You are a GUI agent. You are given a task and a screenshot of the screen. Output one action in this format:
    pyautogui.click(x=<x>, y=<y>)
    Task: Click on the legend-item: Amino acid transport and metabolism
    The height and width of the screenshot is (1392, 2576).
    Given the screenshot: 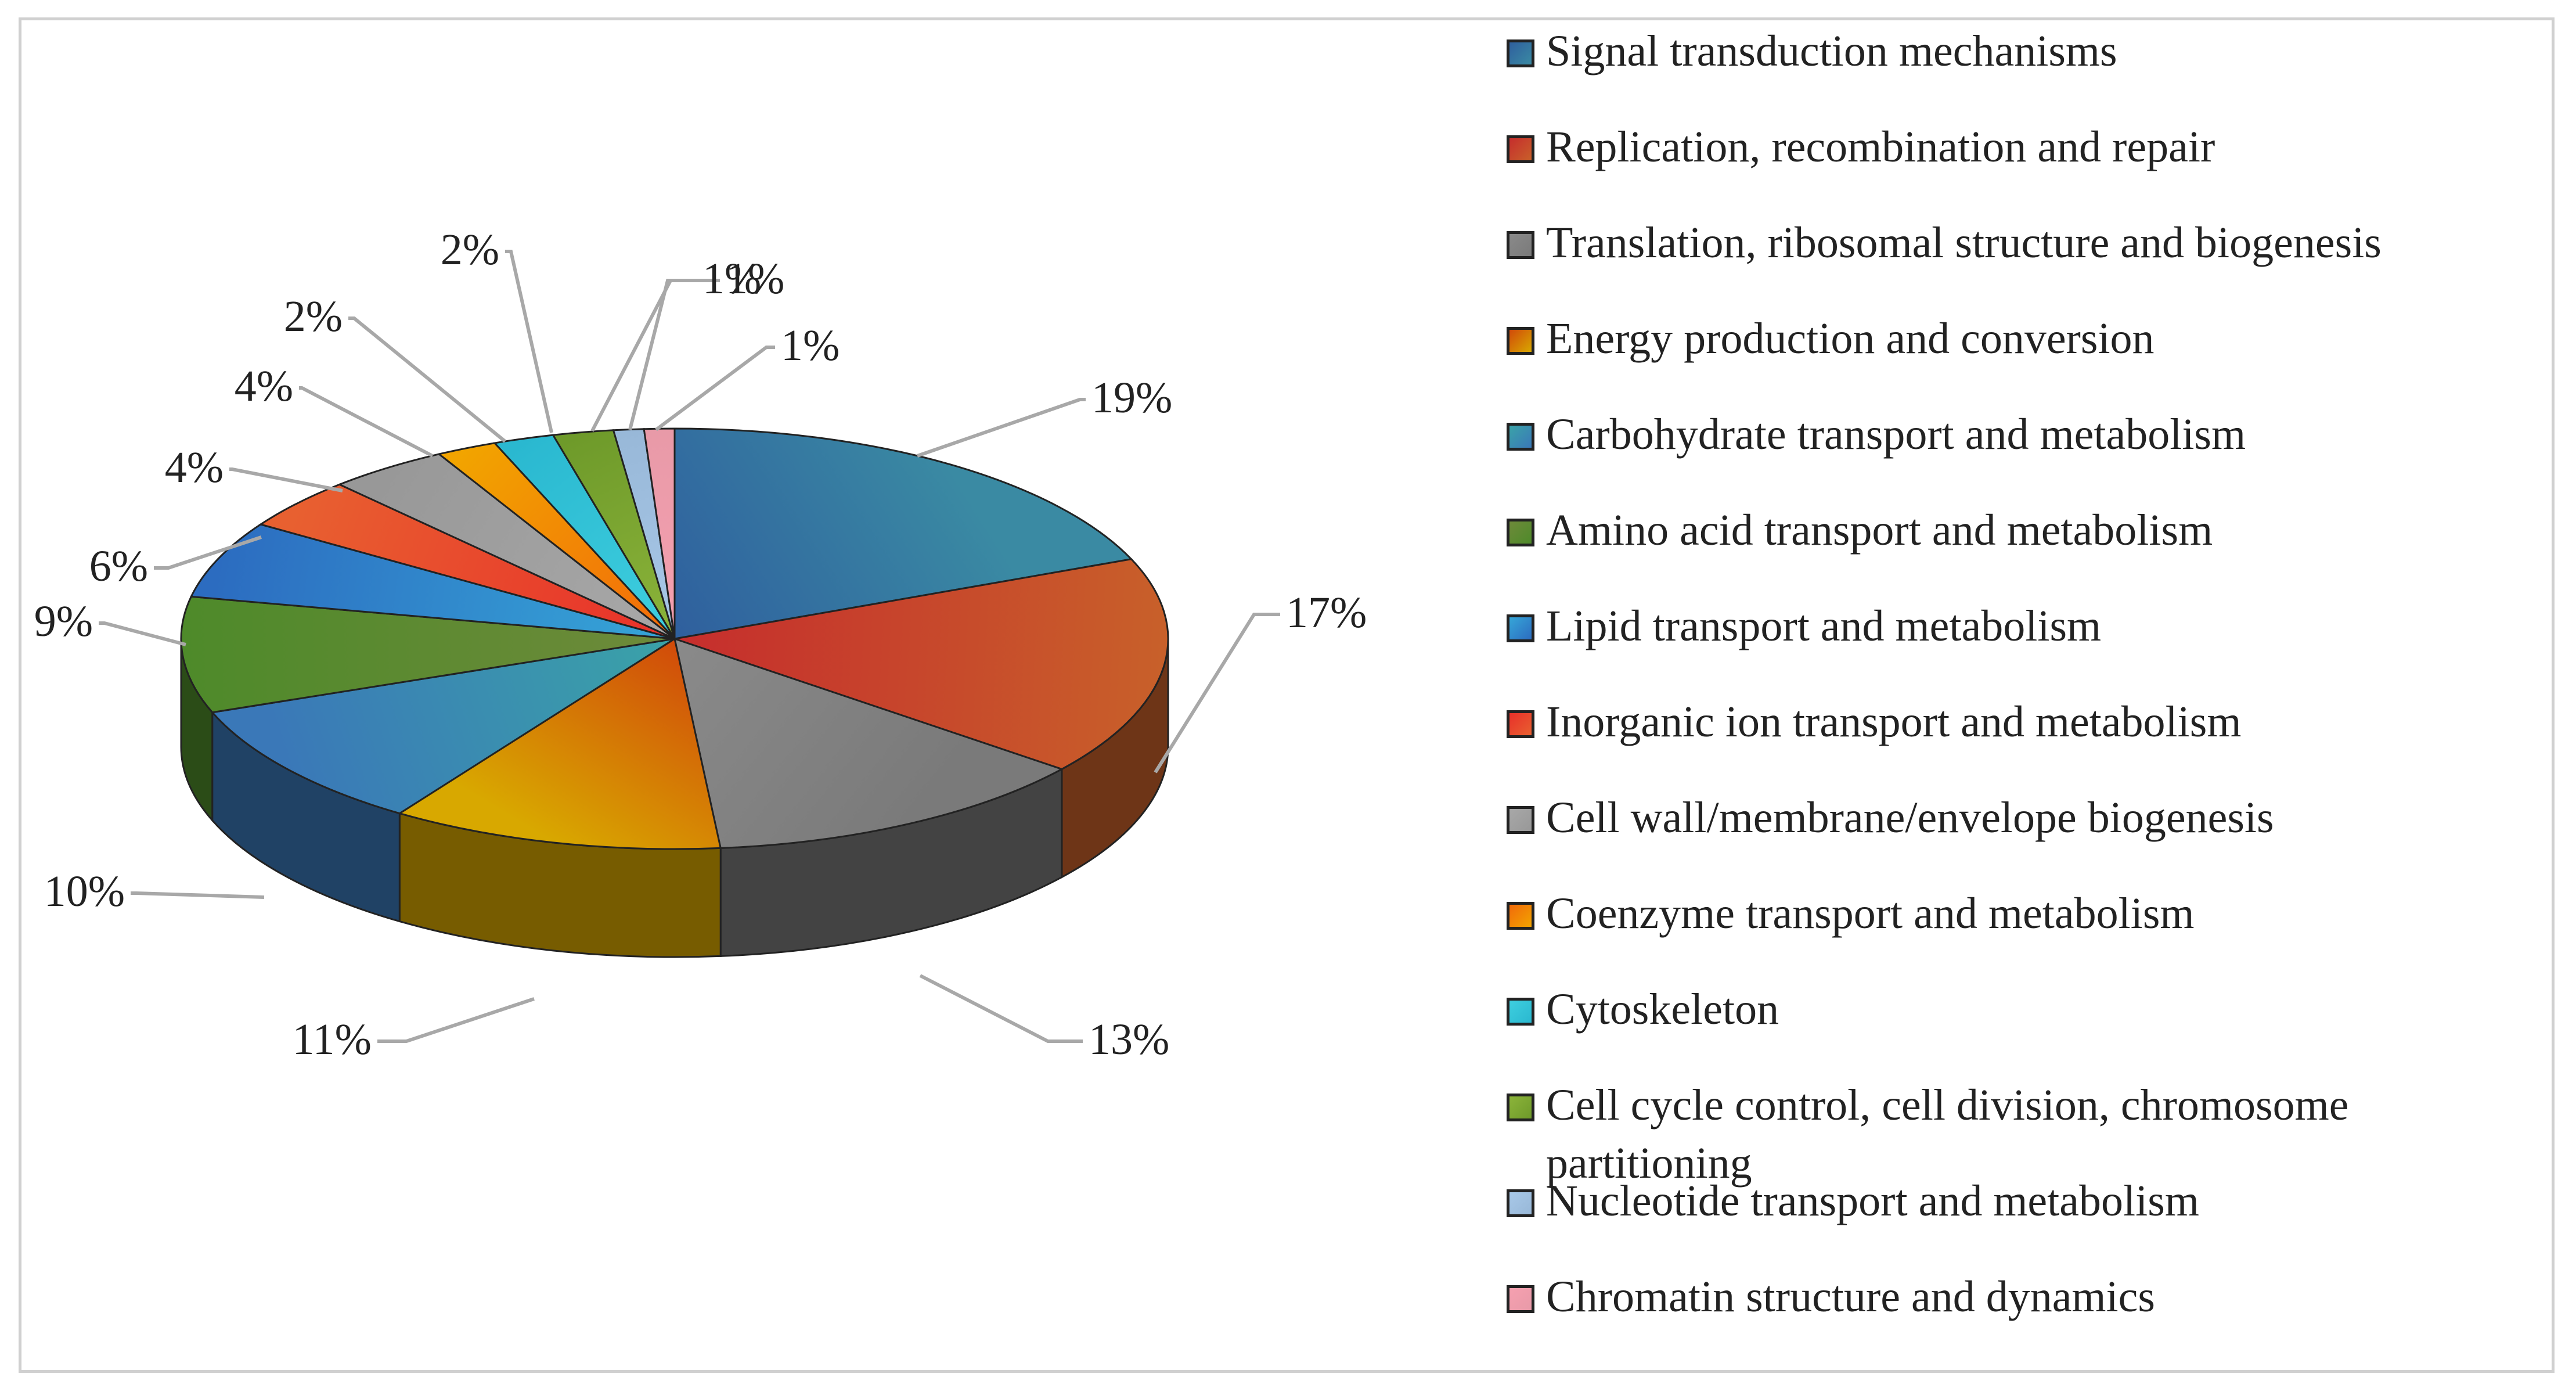 What is the action you would take?
    pyautogui.click(x=2023, y=544)
    